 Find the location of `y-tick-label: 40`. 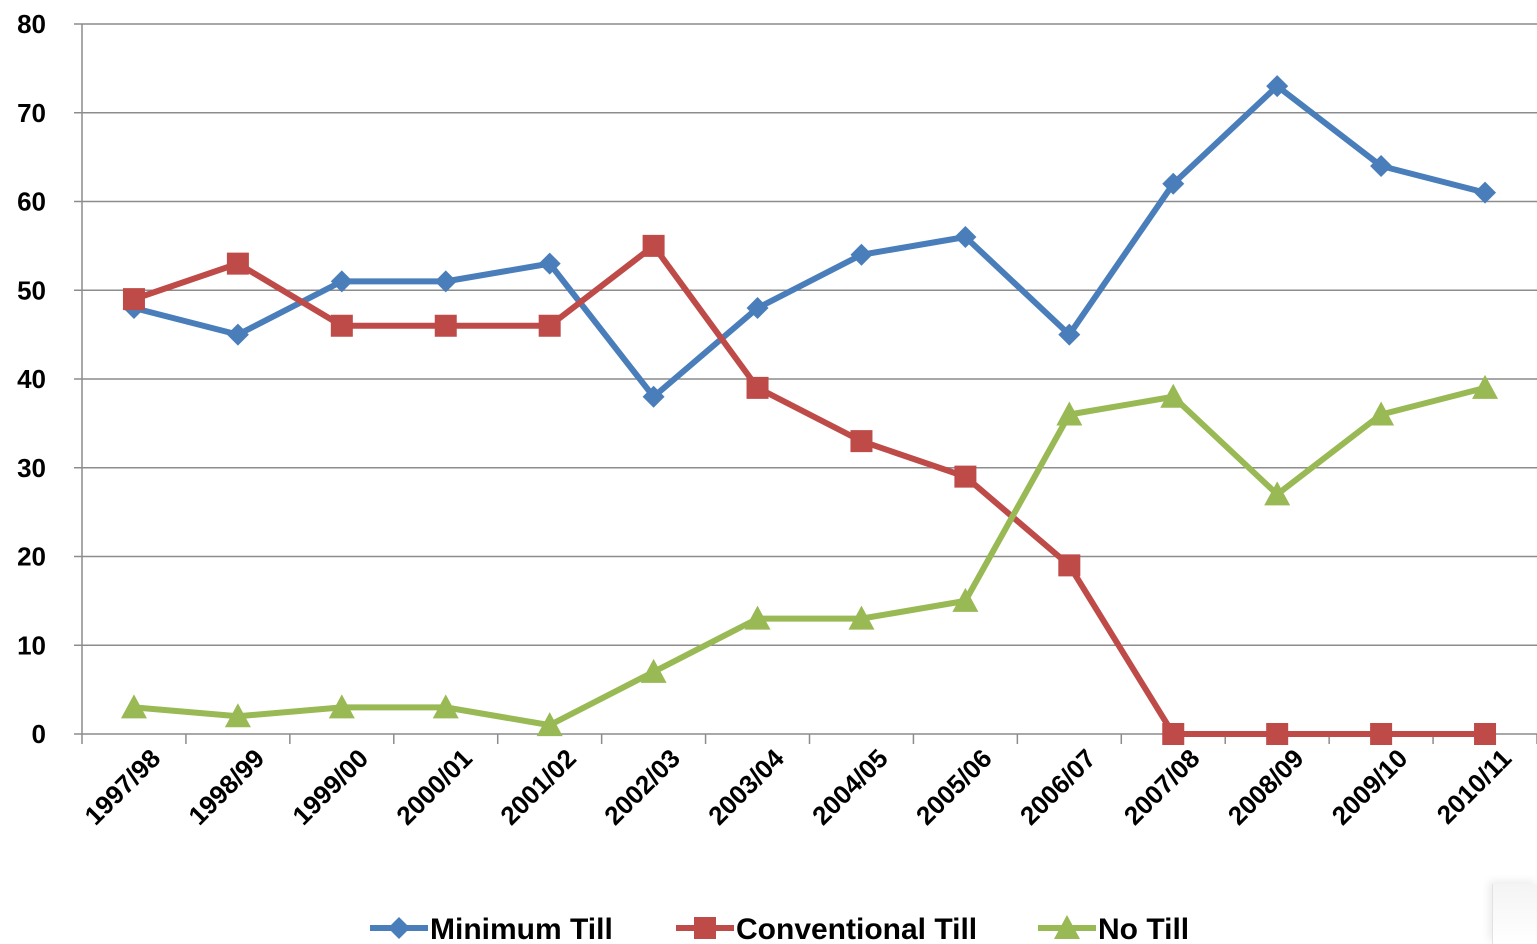

y-tick-label: 40 is located at coordinates (31, 379).